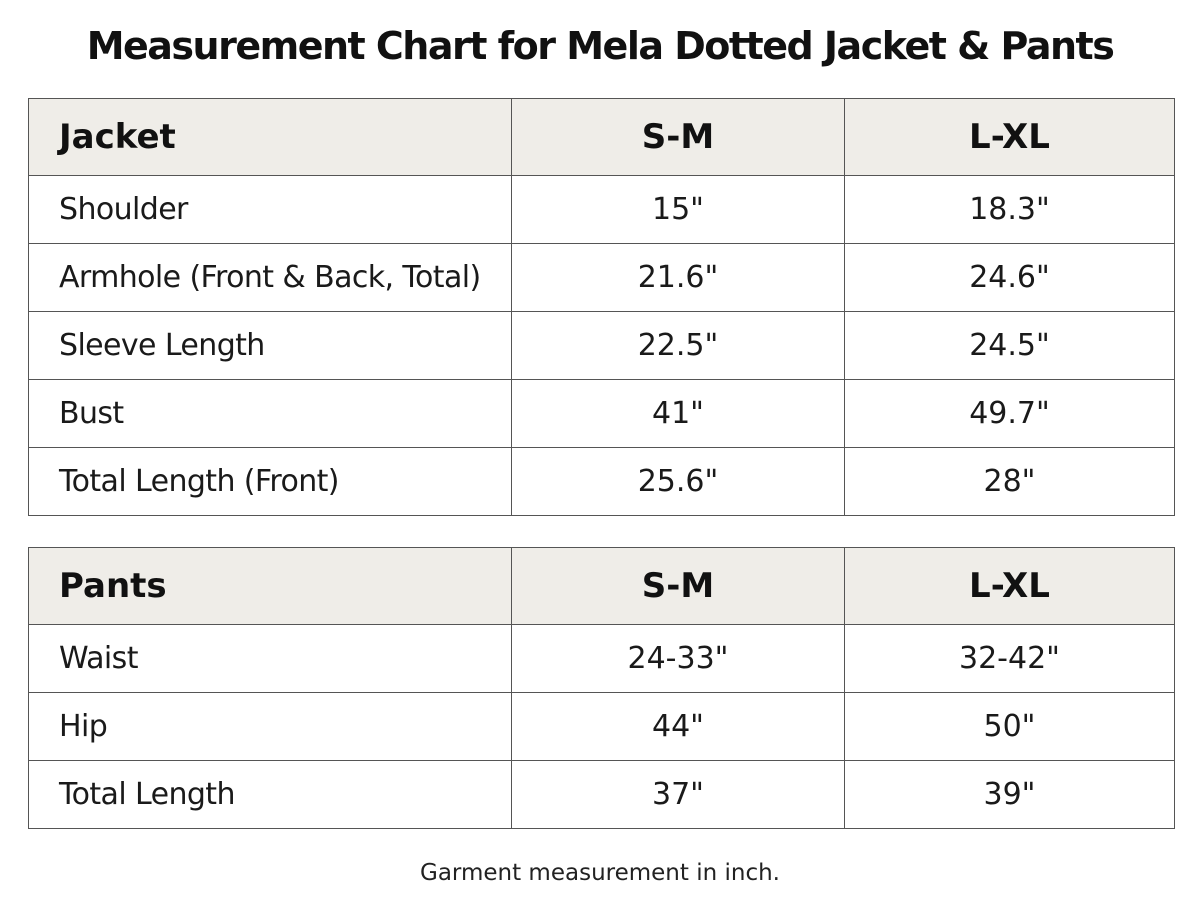  Describe the element at coordinates (270, 586) in the screenshot. I see `pants-header-label: Pants` at that location.